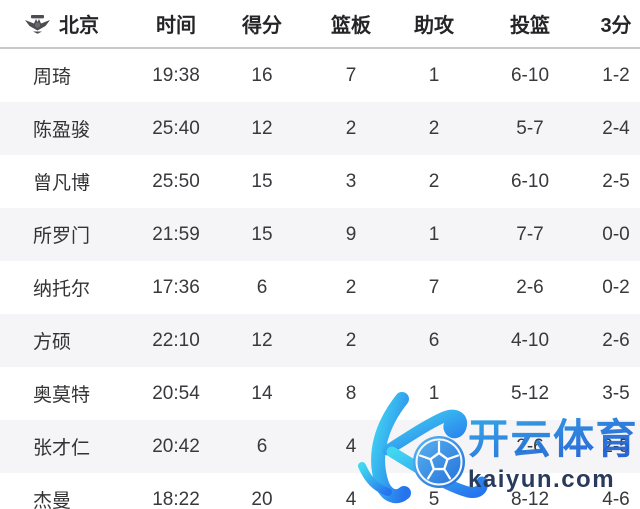 This screenshot has height=509, width=640. Describe the element at coordinates (37, 24) in the screenshot. I see `team-eagle-logo-icon` at that location.